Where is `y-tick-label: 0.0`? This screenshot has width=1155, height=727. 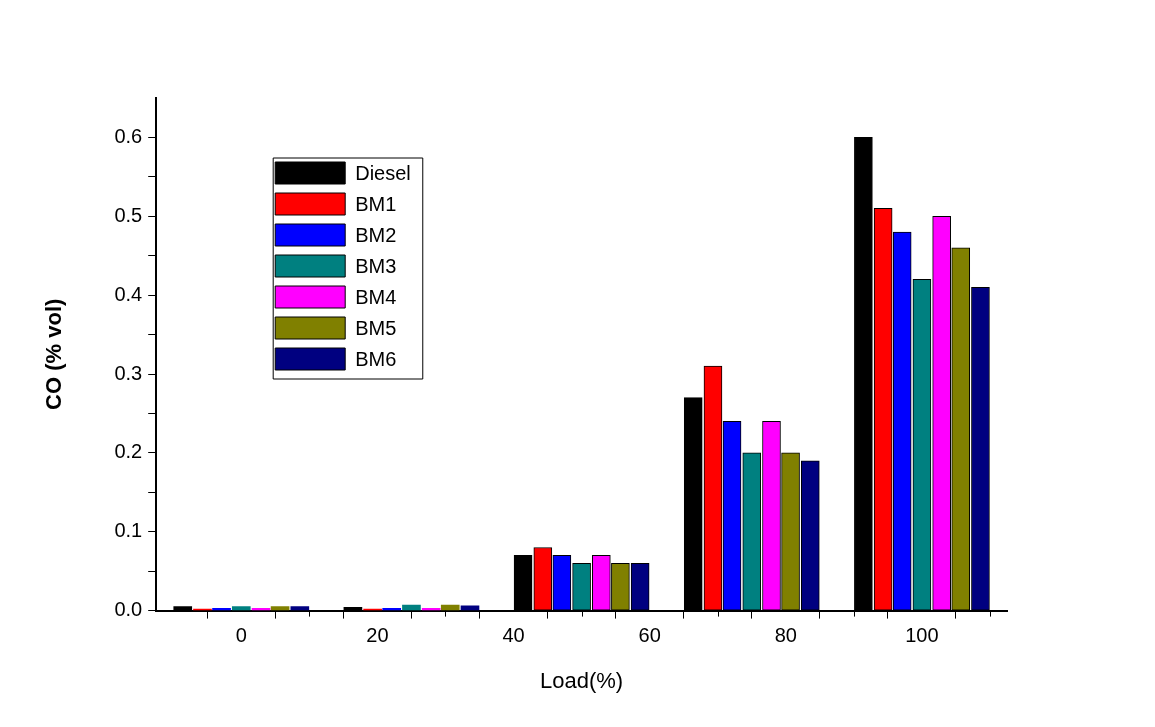 y-tick-label: 0.0 is located at coordinates (128, 609).